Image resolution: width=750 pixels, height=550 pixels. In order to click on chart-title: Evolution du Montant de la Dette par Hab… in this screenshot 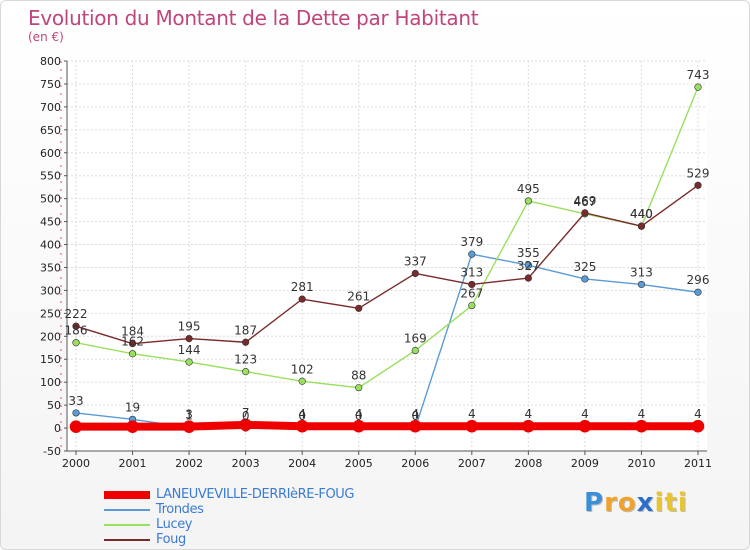, I will do `click(253, 18)`.